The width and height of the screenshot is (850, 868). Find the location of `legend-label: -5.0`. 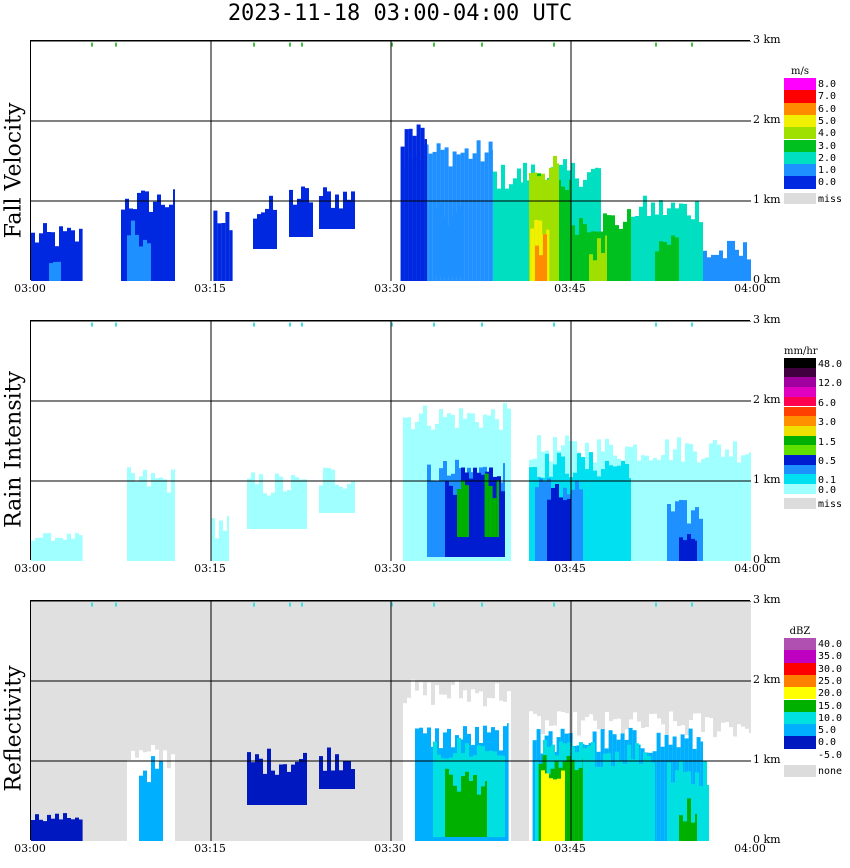

legend-label: -5.0 is located at coordinates (830, 755).